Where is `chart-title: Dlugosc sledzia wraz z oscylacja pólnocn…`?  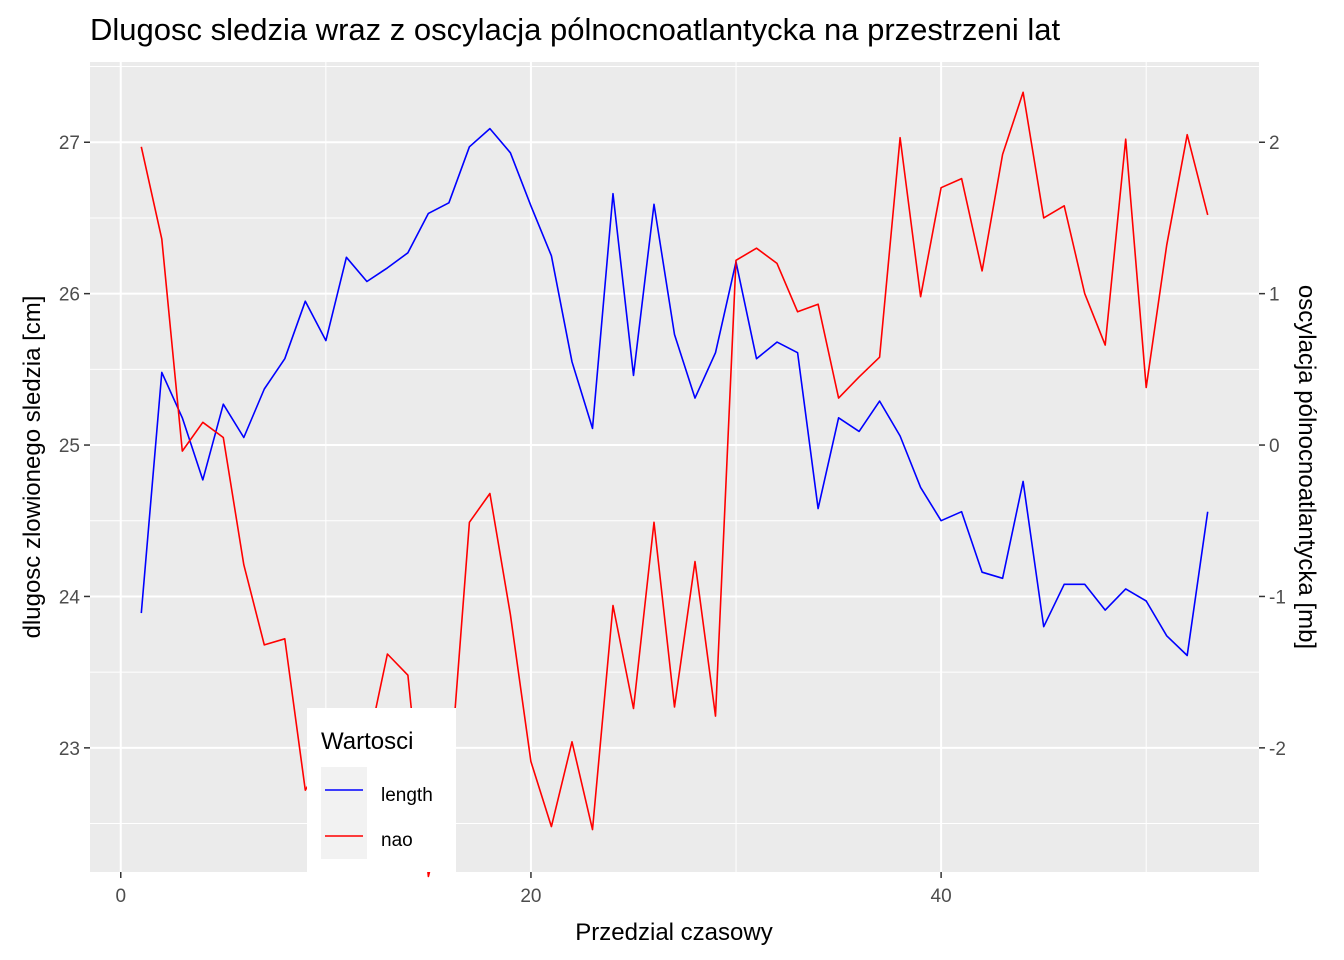 chart-title: Dlugosc sledzia wraz z oscylacja pólnocn… is located at coordinates (575, 29).